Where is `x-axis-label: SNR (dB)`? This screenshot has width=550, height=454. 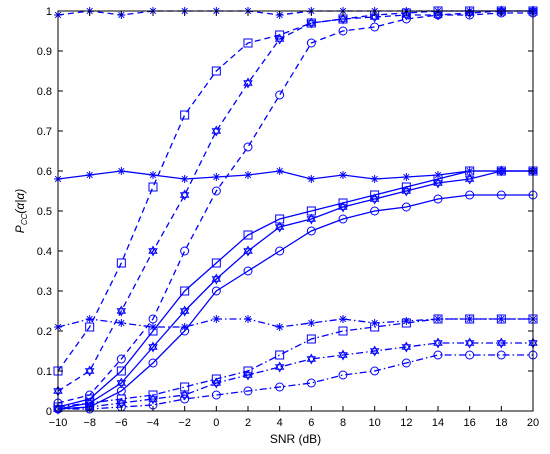 x-axis-label: SNR (dB) is located at coordinates (295, 439).